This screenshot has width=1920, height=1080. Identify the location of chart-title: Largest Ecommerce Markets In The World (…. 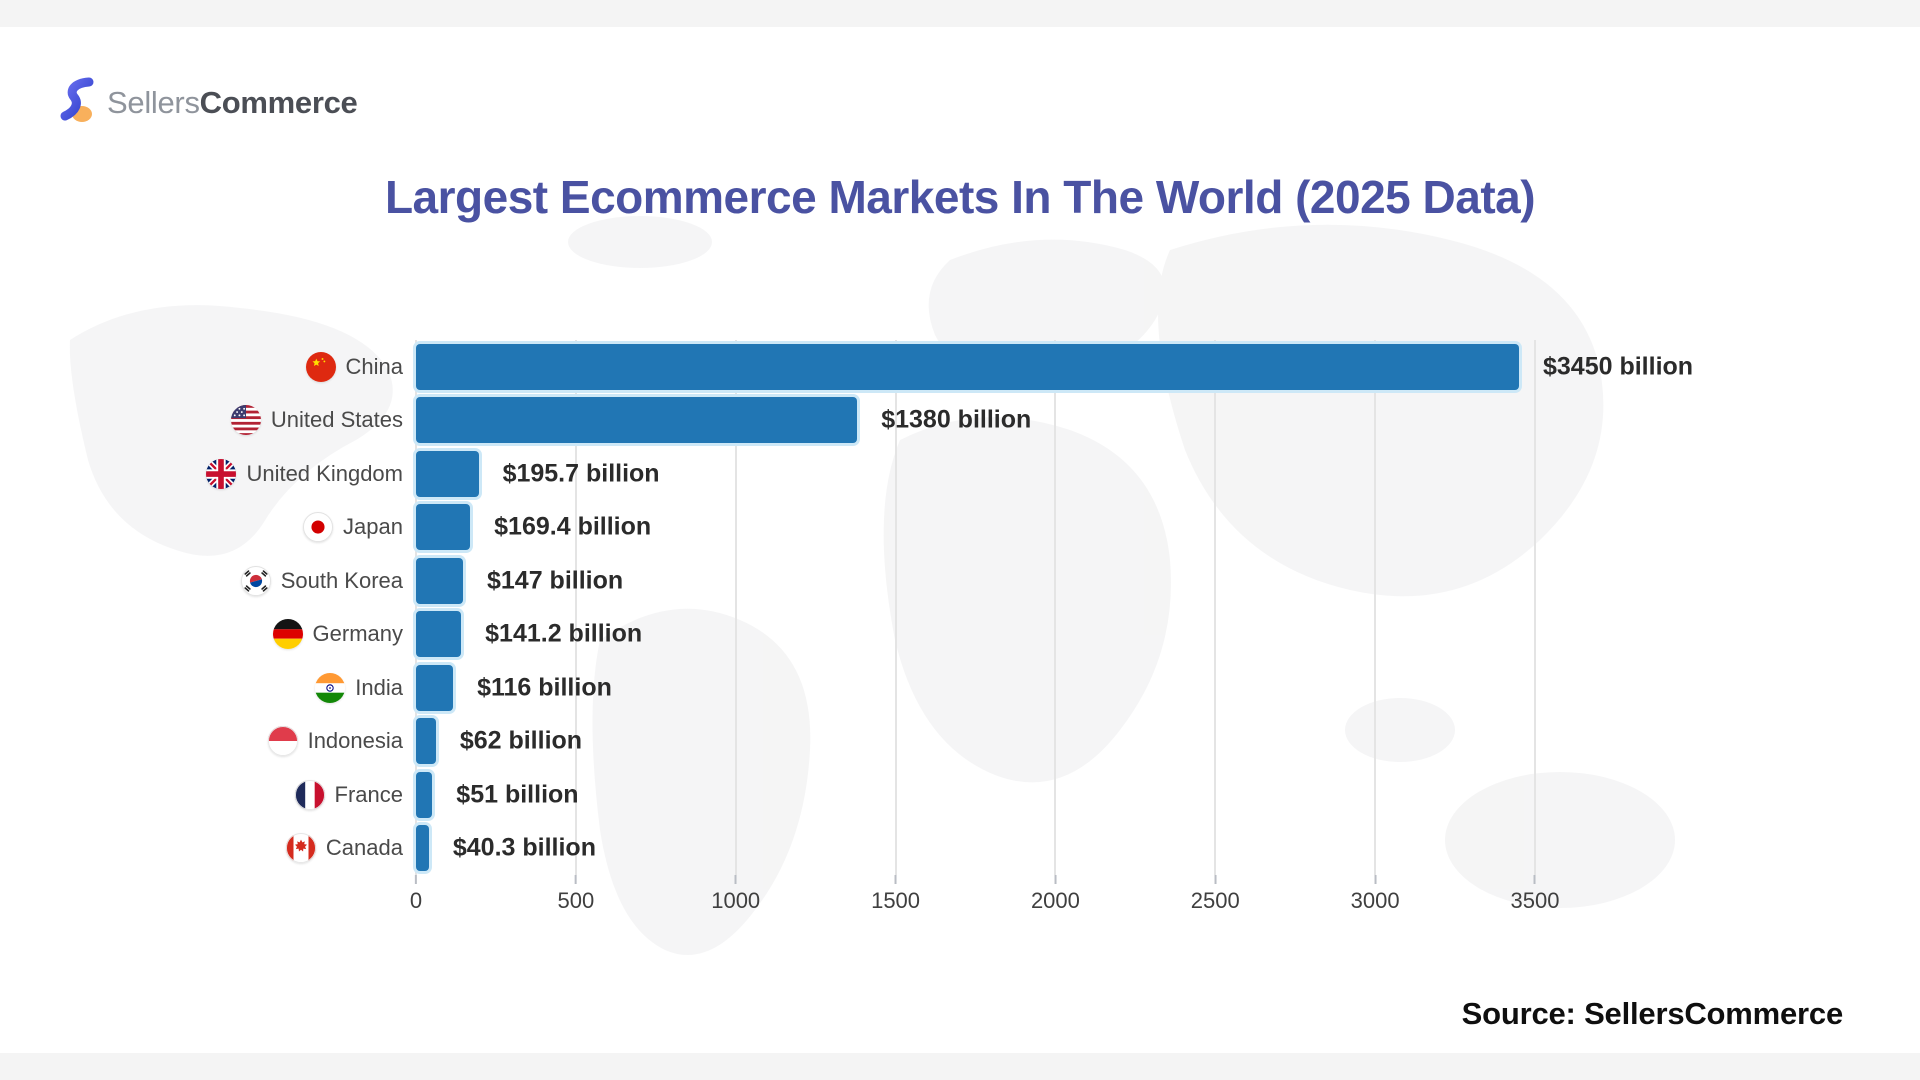
(960, 197).